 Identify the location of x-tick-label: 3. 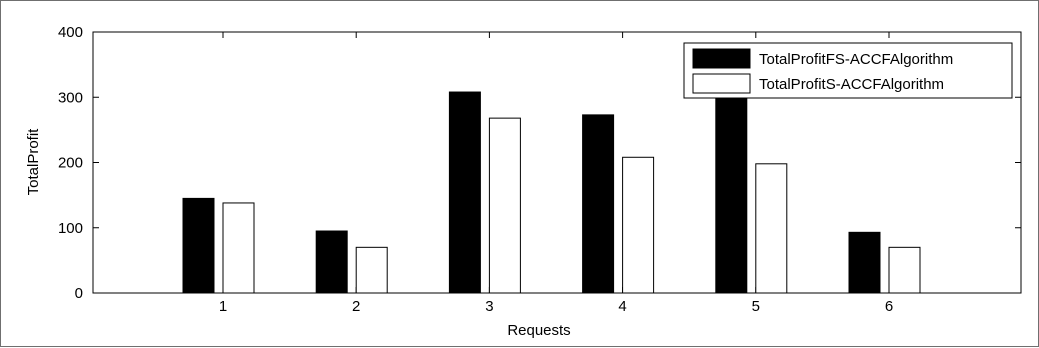
(489, 306).